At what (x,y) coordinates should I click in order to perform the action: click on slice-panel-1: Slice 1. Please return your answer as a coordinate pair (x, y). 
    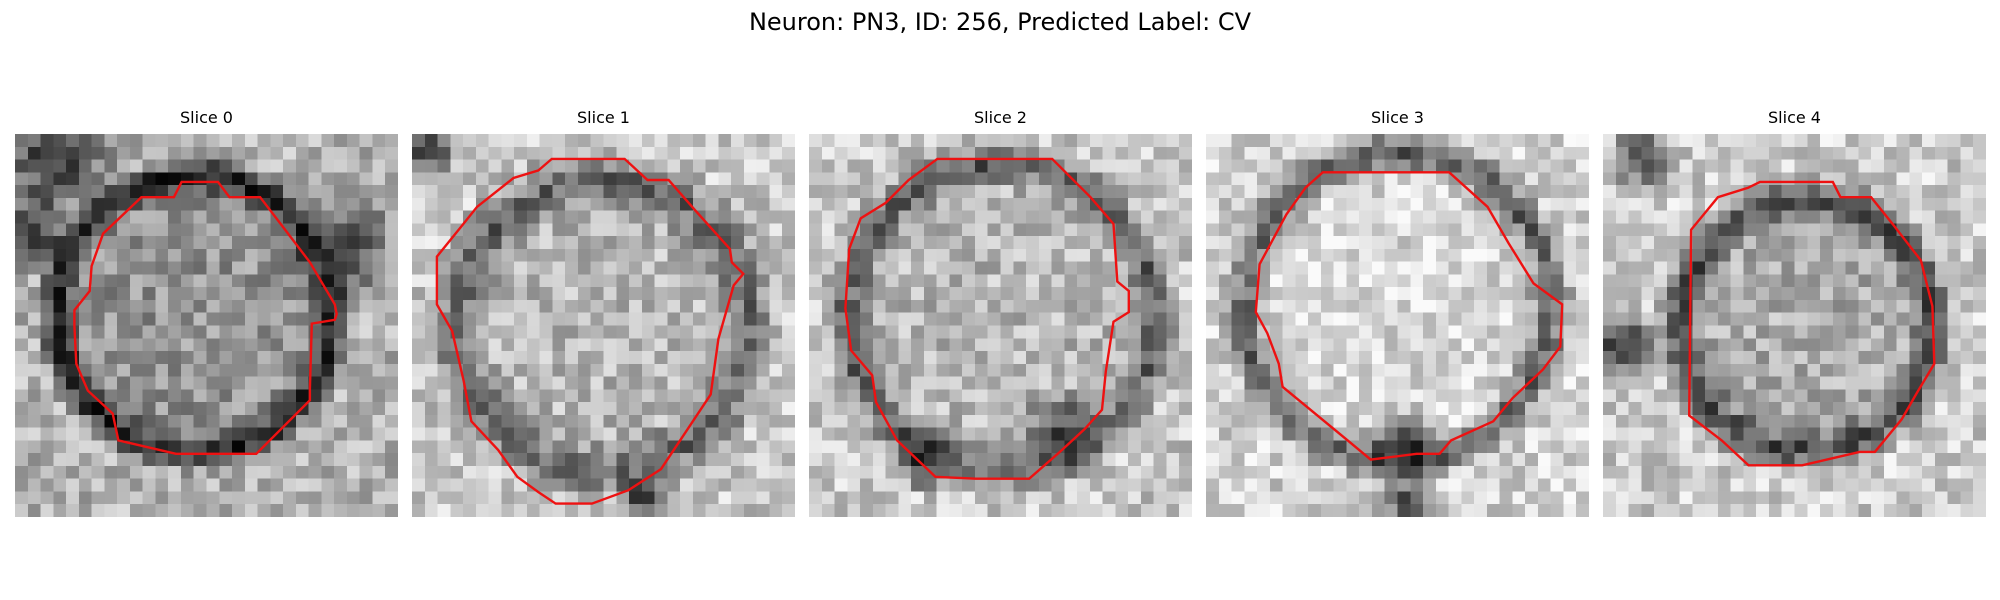
    Looking at the image, I should click on (603, 312).